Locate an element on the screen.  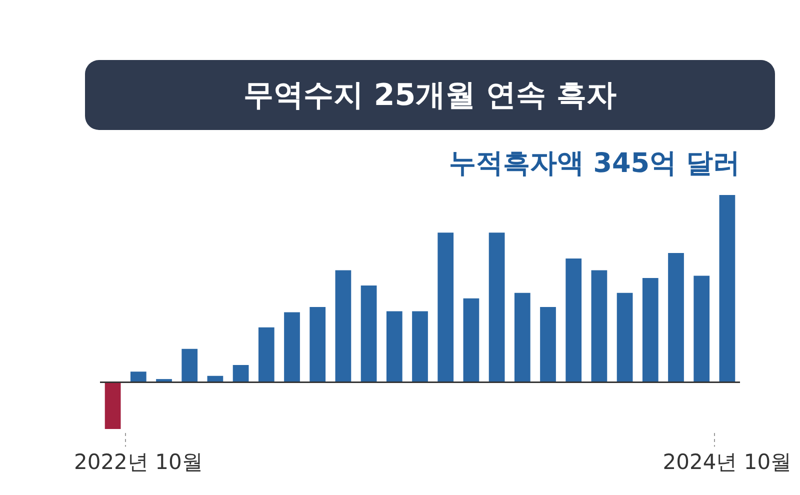
x-tick-label: 2022년 10월 is located at coordinates (138, 462).